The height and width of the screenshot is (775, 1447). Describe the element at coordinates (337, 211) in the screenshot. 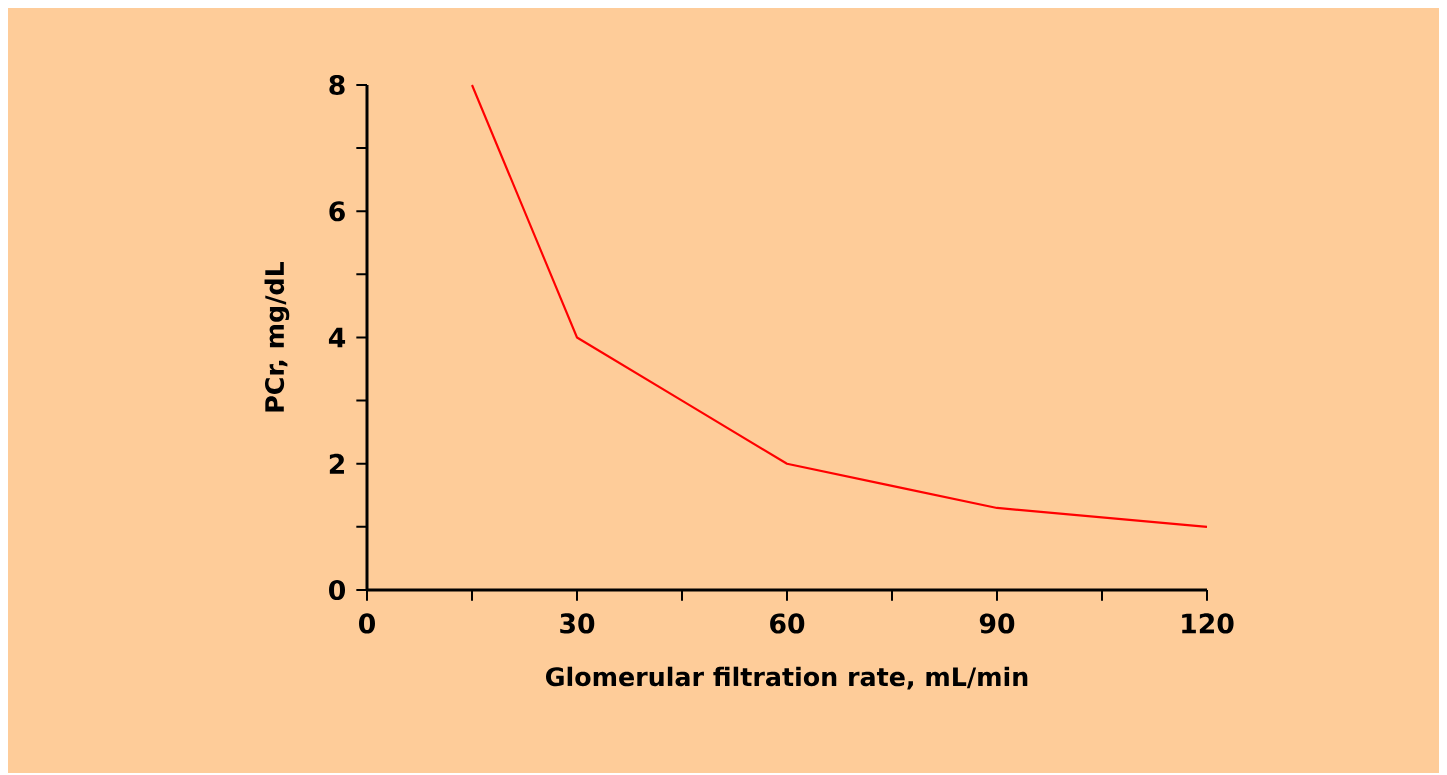

I see `y-tick-label: 6` at that location.